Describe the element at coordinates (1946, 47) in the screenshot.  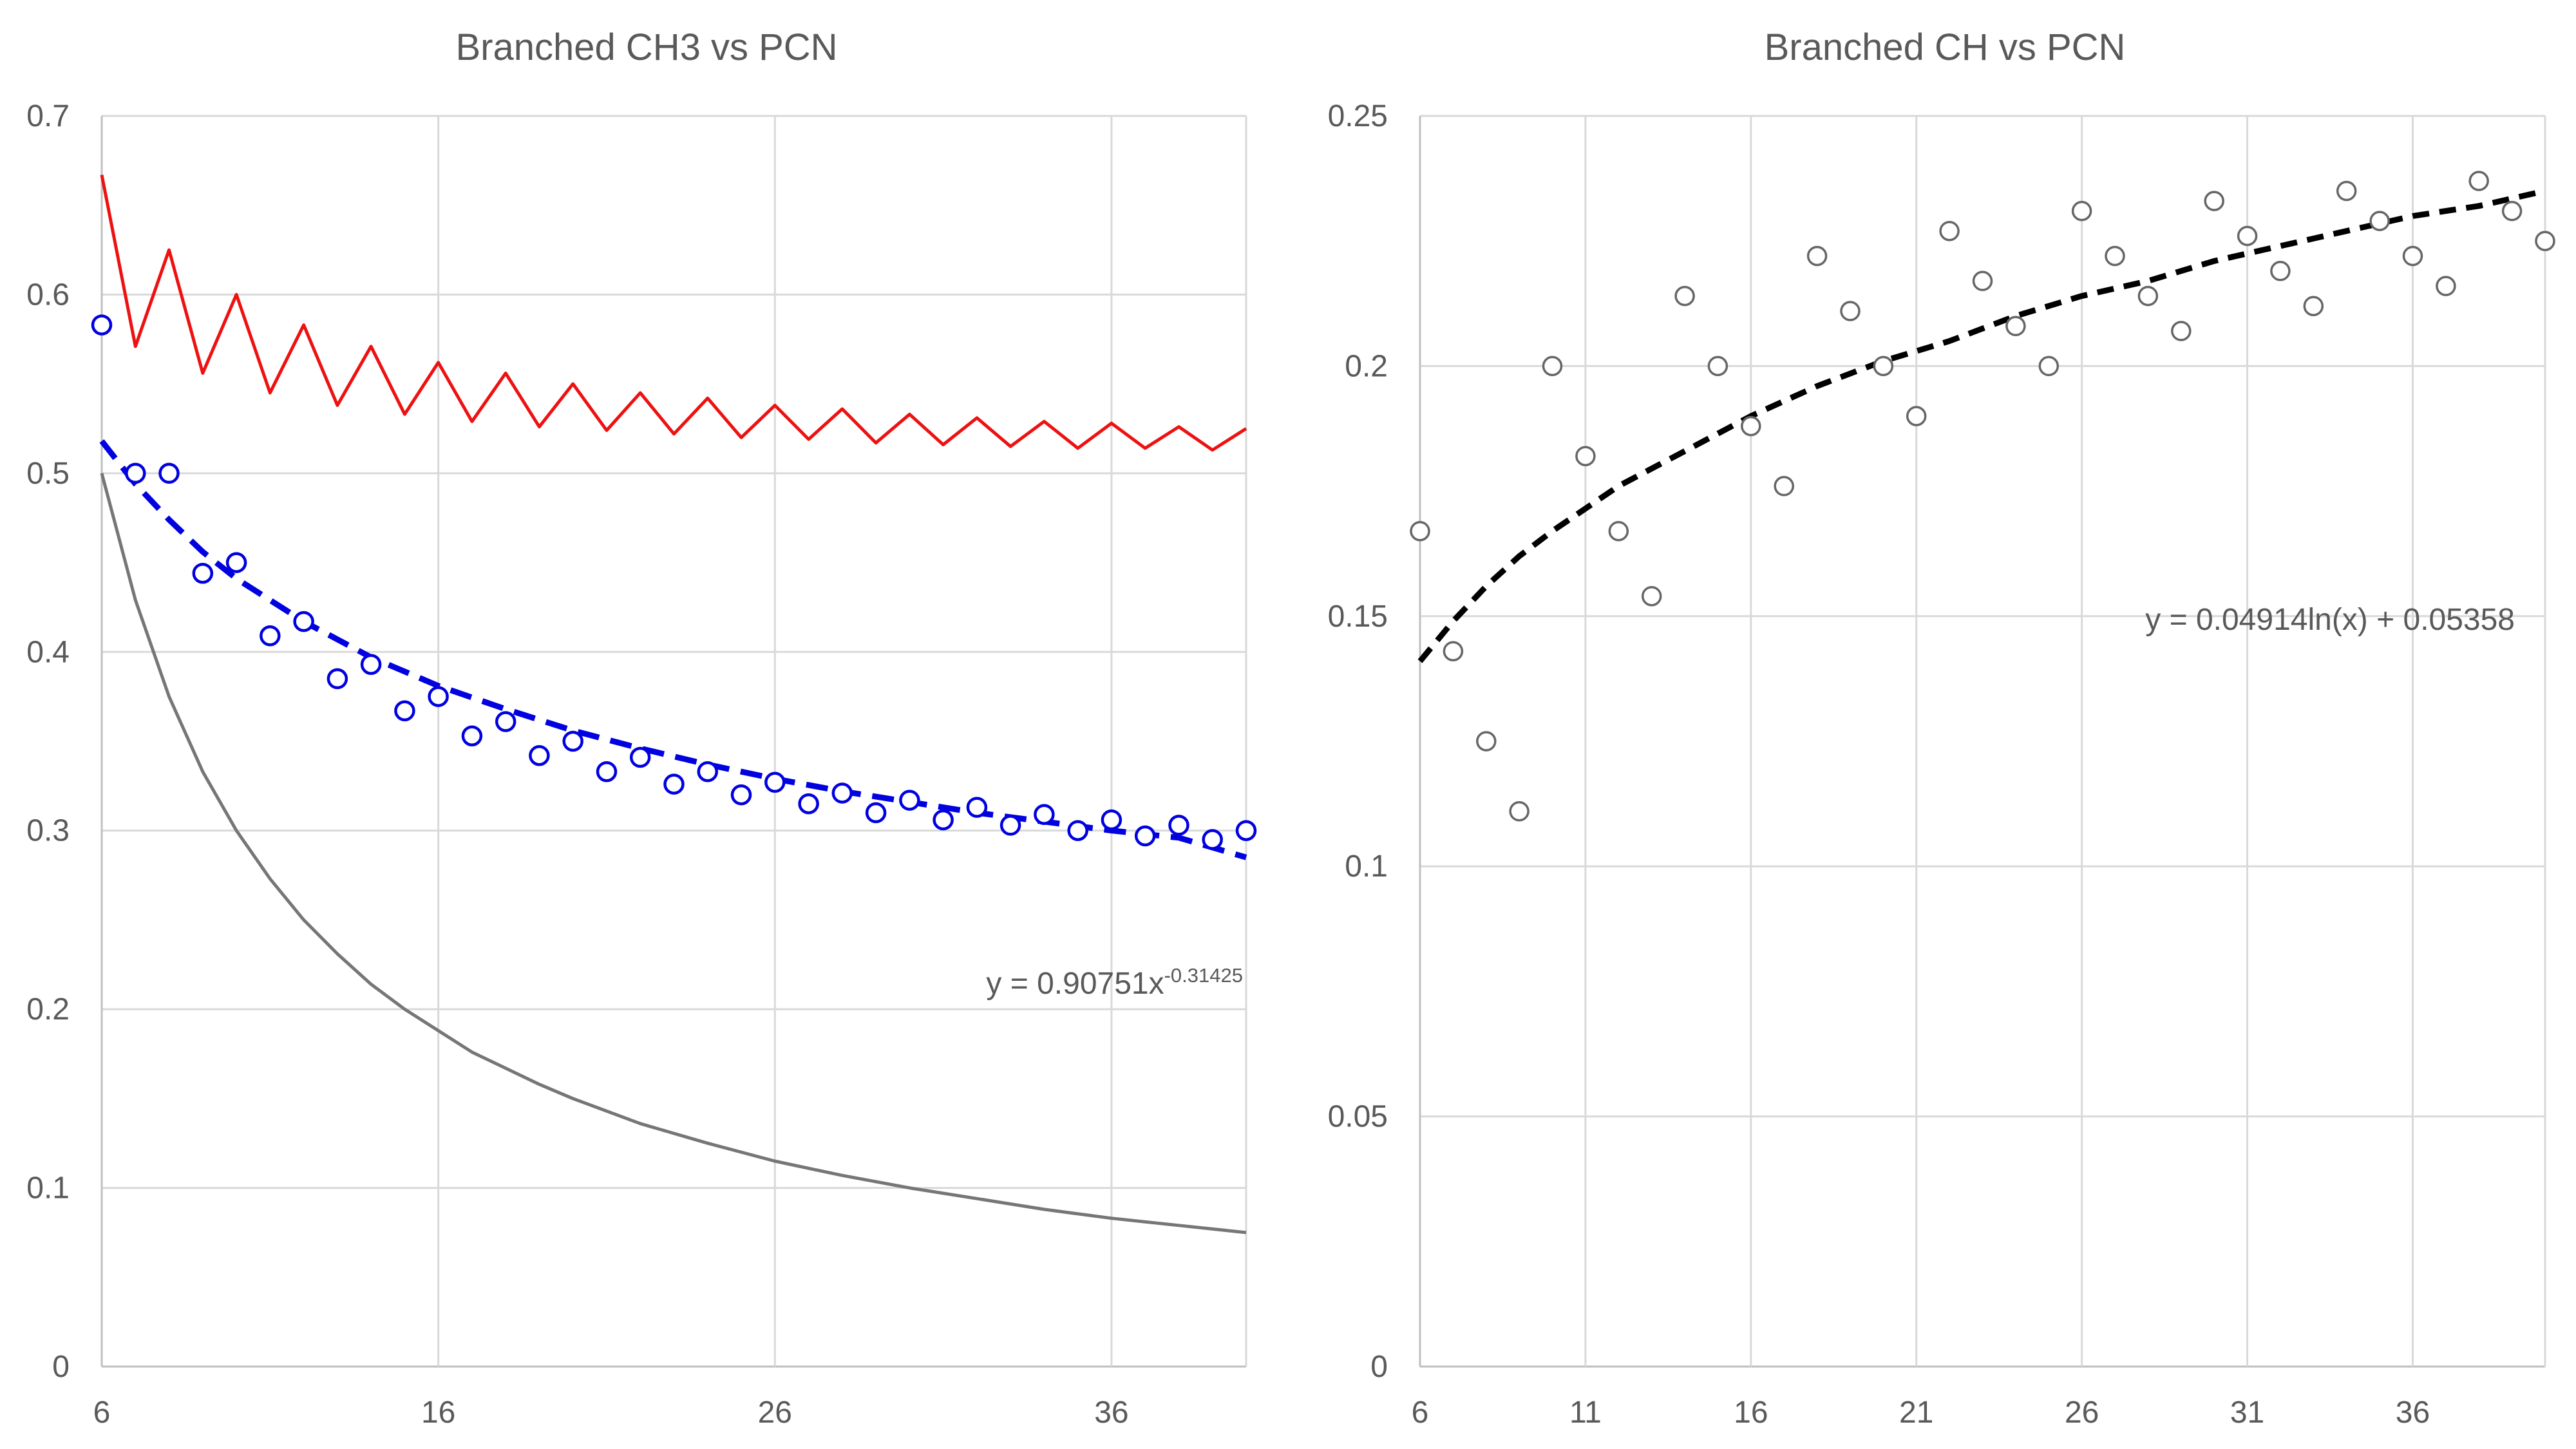
I see `chart-title: Branched CH vs PCN` at that location.